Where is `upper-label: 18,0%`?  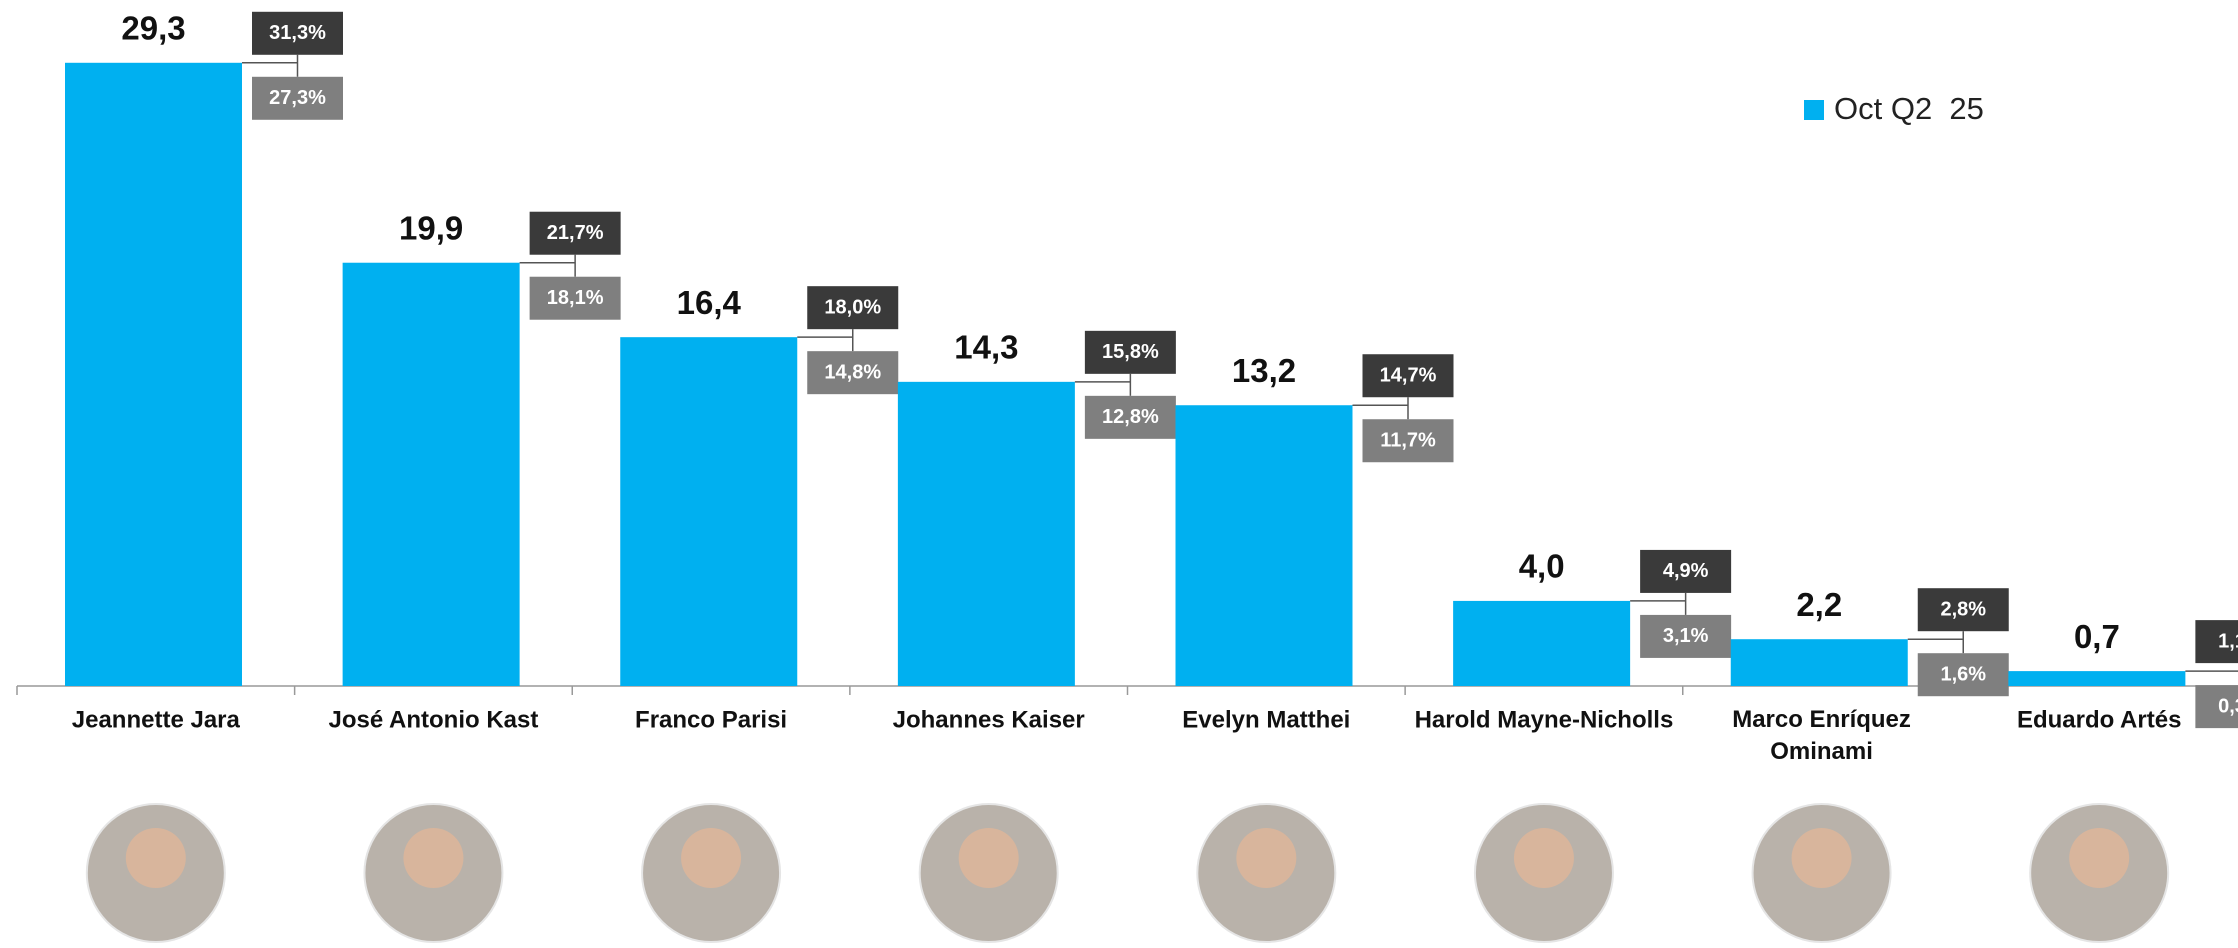
upper-label: 18,0% is located at coordinates (852, 307).